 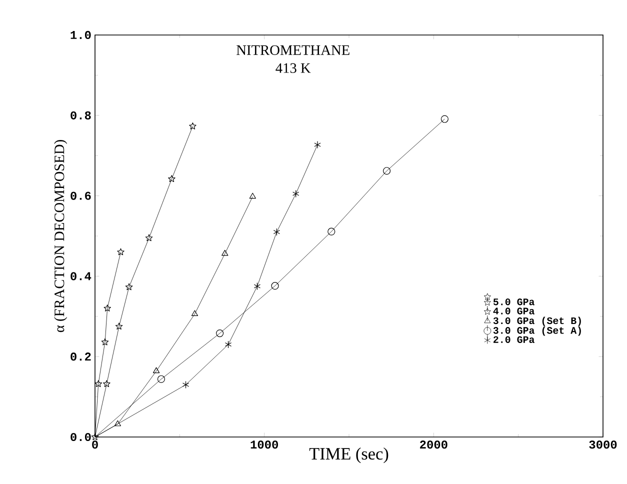 What do you see at coordinates (264, 444) in the screenshot?
I see `x-tick-label: 1000` at bounding box center [264, 444].